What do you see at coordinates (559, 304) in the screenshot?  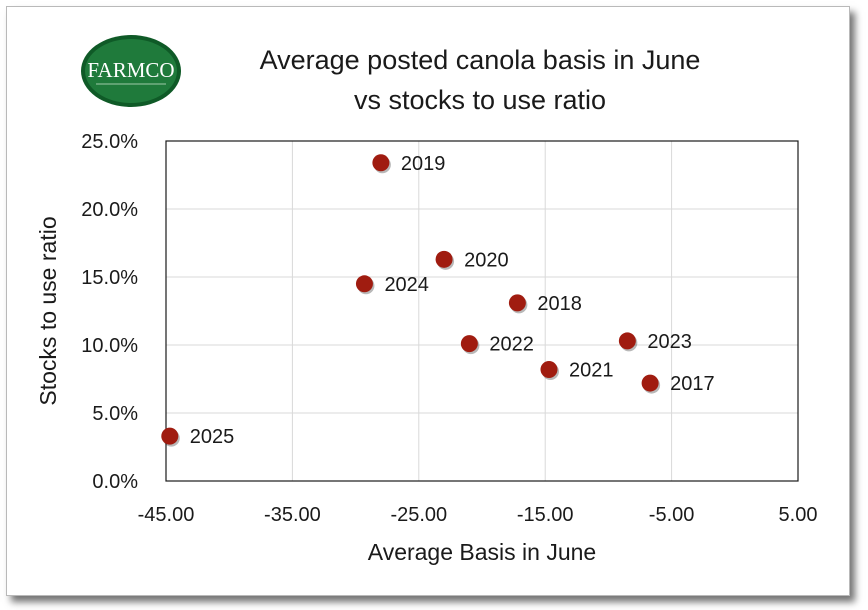 I see `data-label-2018: 2018` at bounding box center [559, 304].